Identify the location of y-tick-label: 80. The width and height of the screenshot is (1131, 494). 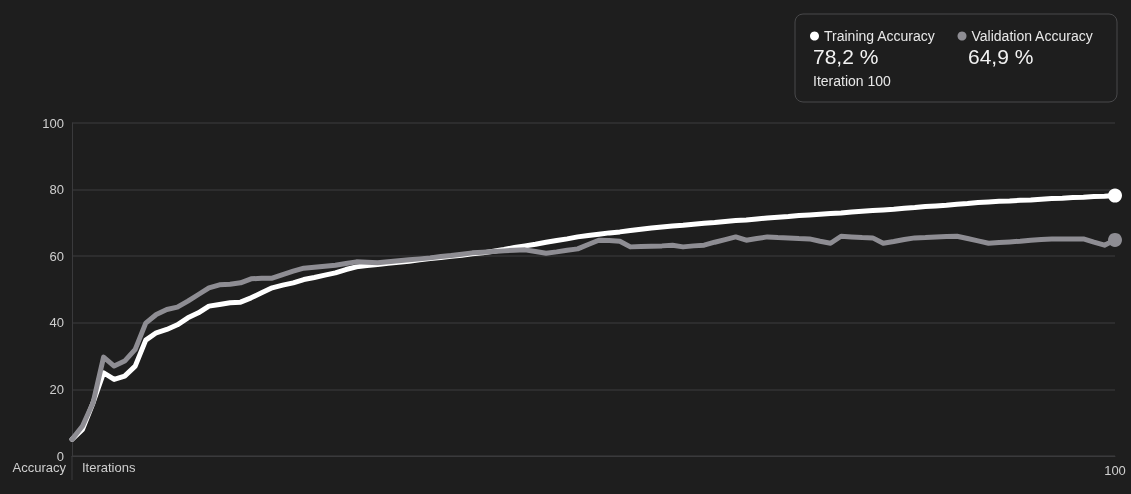
(56, 190).